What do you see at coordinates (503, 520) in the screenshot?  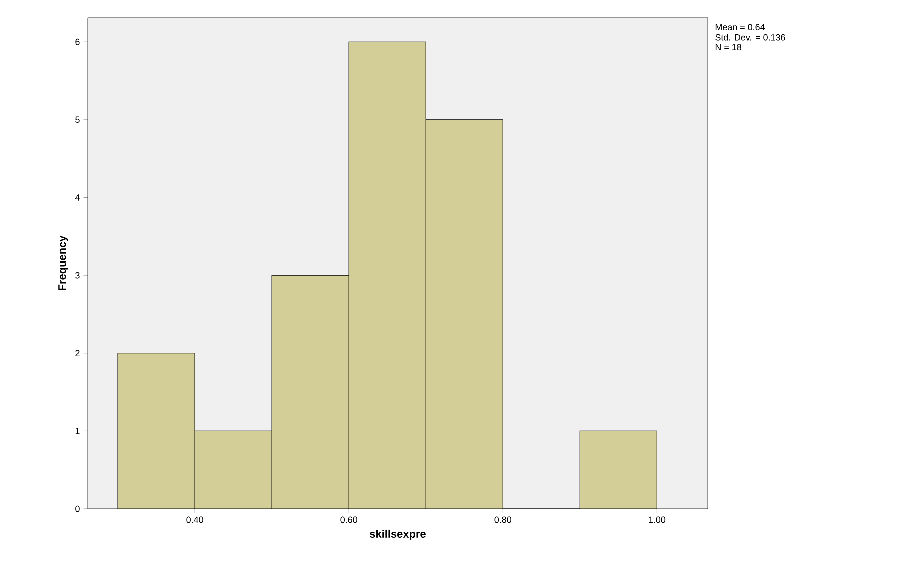 I see `x-tick-label: 0.80` at bounding box center [503, 520].